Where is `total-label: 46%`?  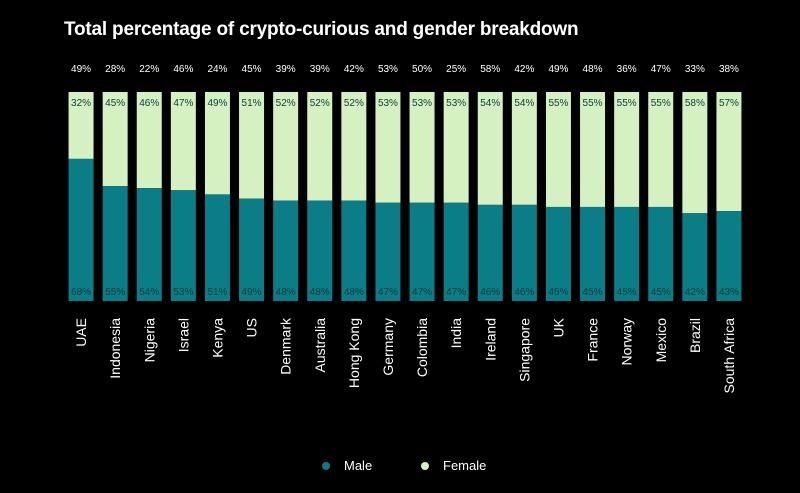 total-label: 46% is located at coordinates (183, 69).